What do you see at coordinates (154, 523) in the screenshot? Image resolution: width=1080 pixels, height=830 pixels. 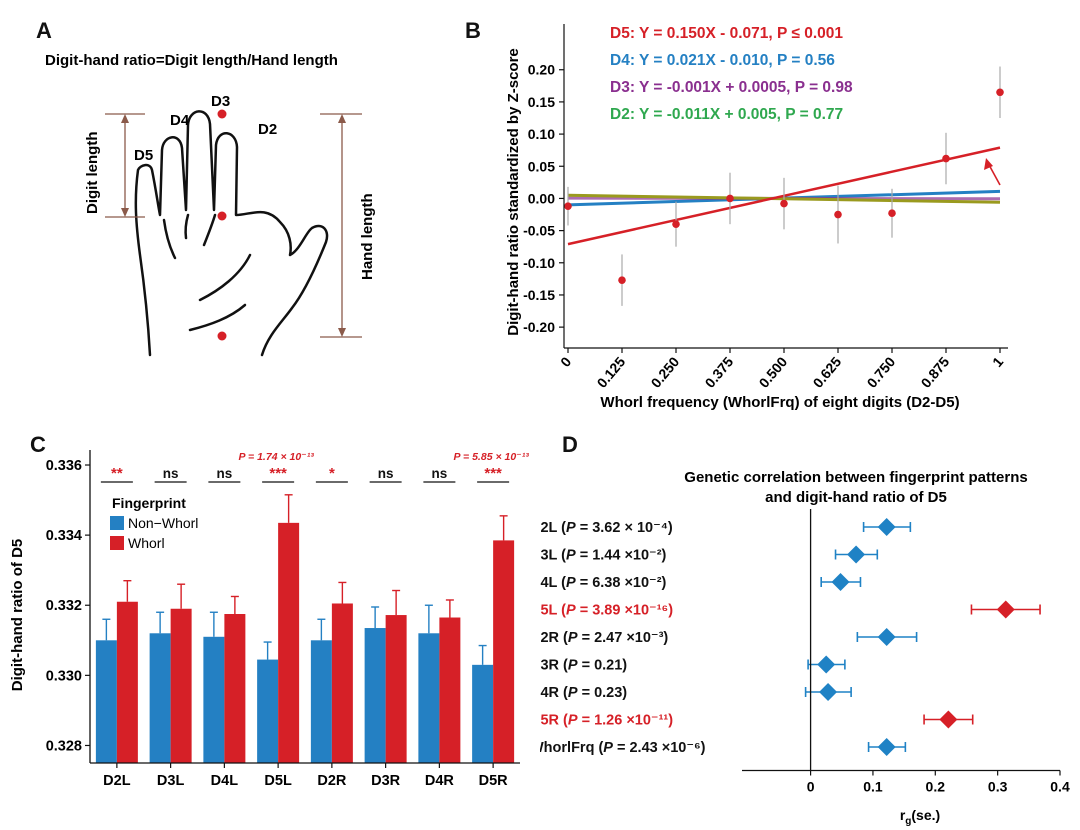 I see `chart-c-legend: Fingerprint Non−Whorl Whorl` at bounding box center [154, 523].